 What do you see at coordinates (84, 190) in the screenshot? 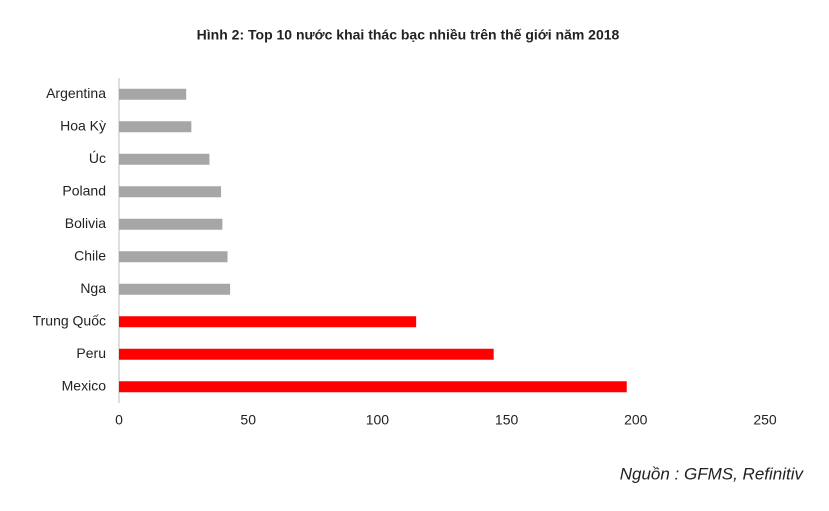
I see `y-tick-label: Poland` at bounding box center [84, 190].